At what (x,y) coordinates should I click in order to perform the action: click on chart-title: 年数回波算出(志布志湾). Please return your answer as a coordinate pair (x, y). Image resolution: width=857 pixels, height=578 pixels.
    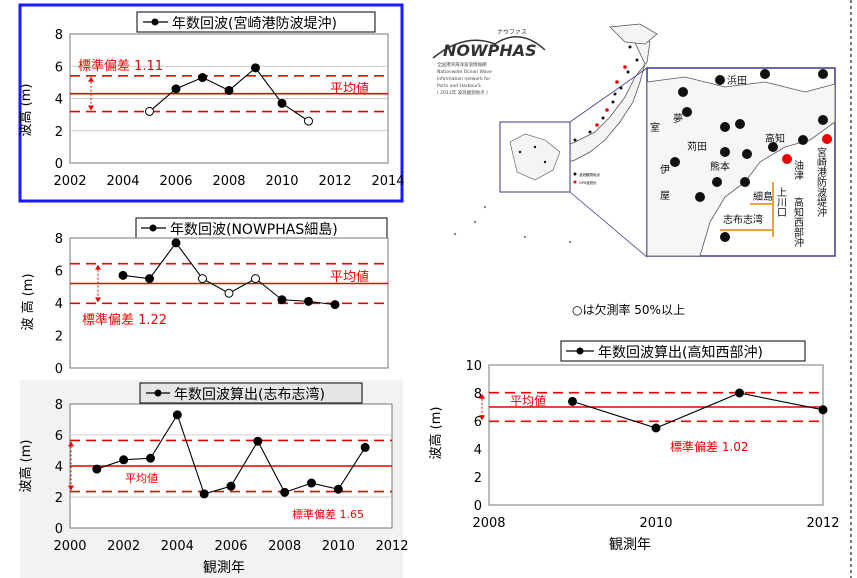
    Looking at the image, I should click on (249, 394).